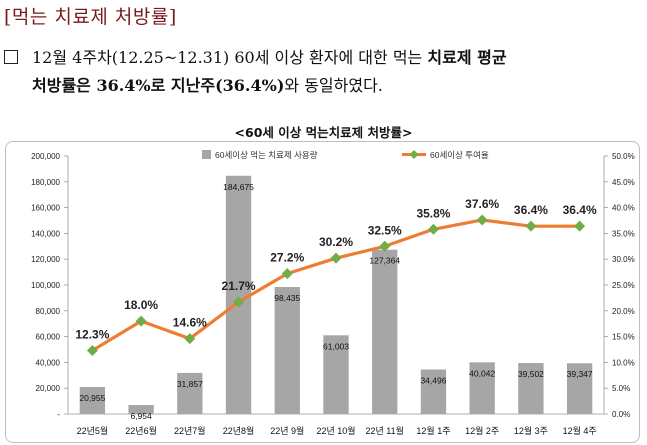  Describe the element at coordinates (48, 362) in the screenshot. I see `y-left-tick-label: 40,000` at that location.